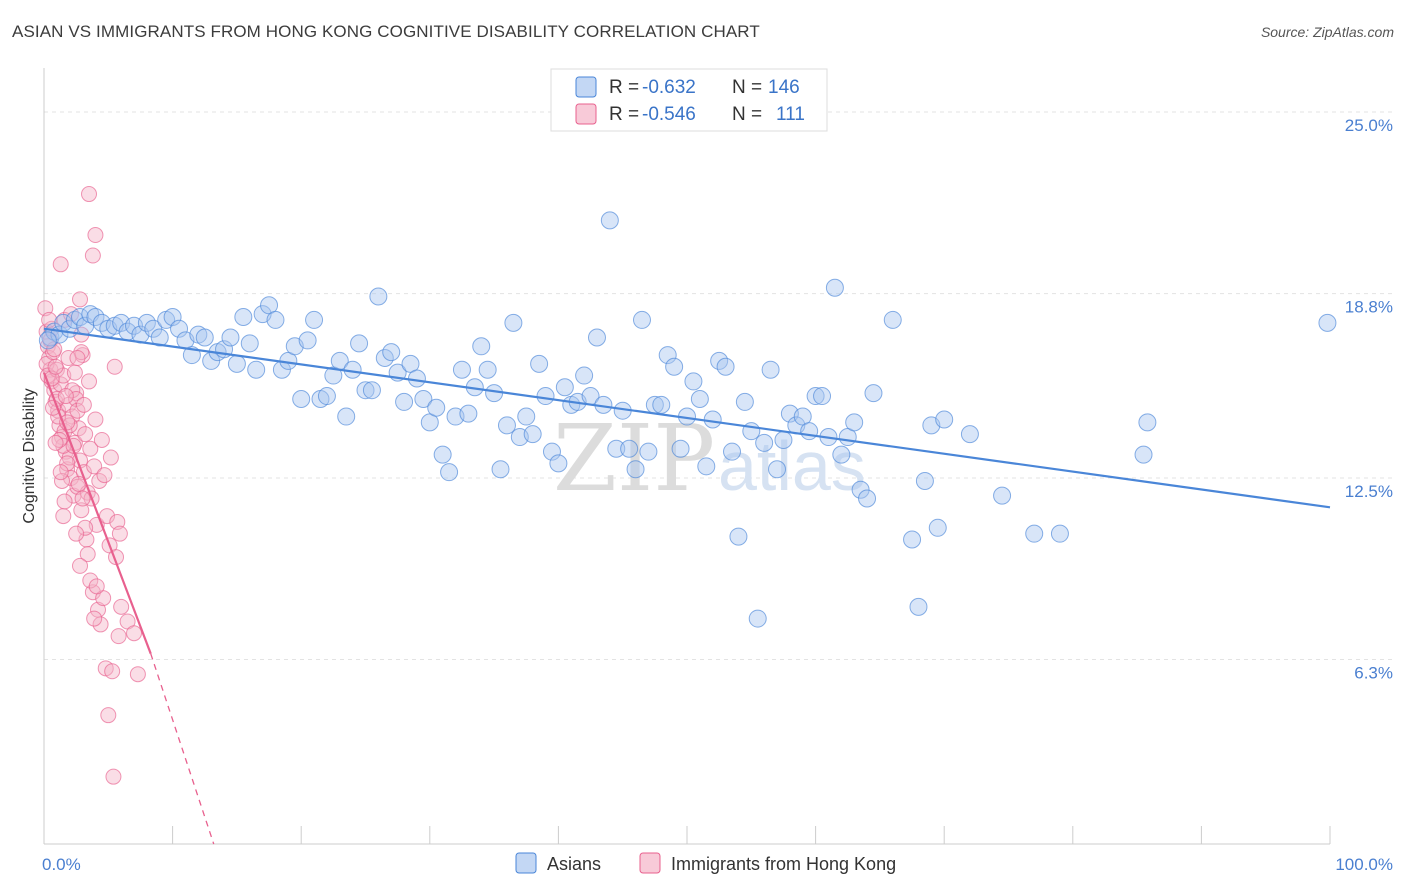  What do you see at coordinates (97, 513) in the screenshot?
I see `hong-kong-trend-line` at bounding box center [97, 513].